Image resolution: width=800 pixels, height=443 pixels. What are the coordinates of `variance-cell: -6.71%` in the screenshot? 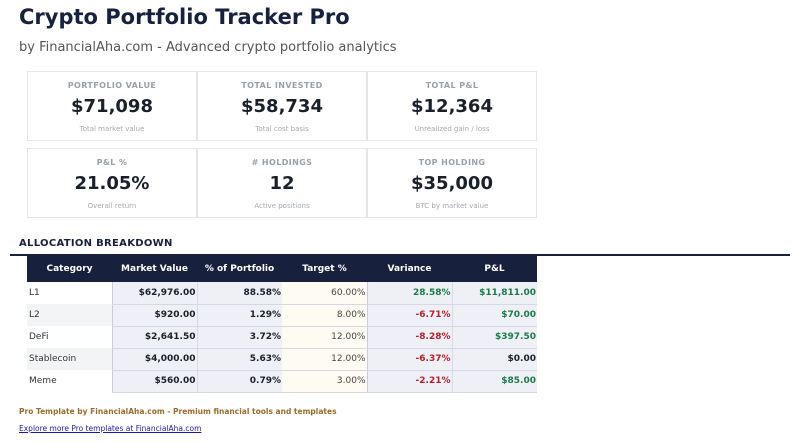 It's located at (409, 315).